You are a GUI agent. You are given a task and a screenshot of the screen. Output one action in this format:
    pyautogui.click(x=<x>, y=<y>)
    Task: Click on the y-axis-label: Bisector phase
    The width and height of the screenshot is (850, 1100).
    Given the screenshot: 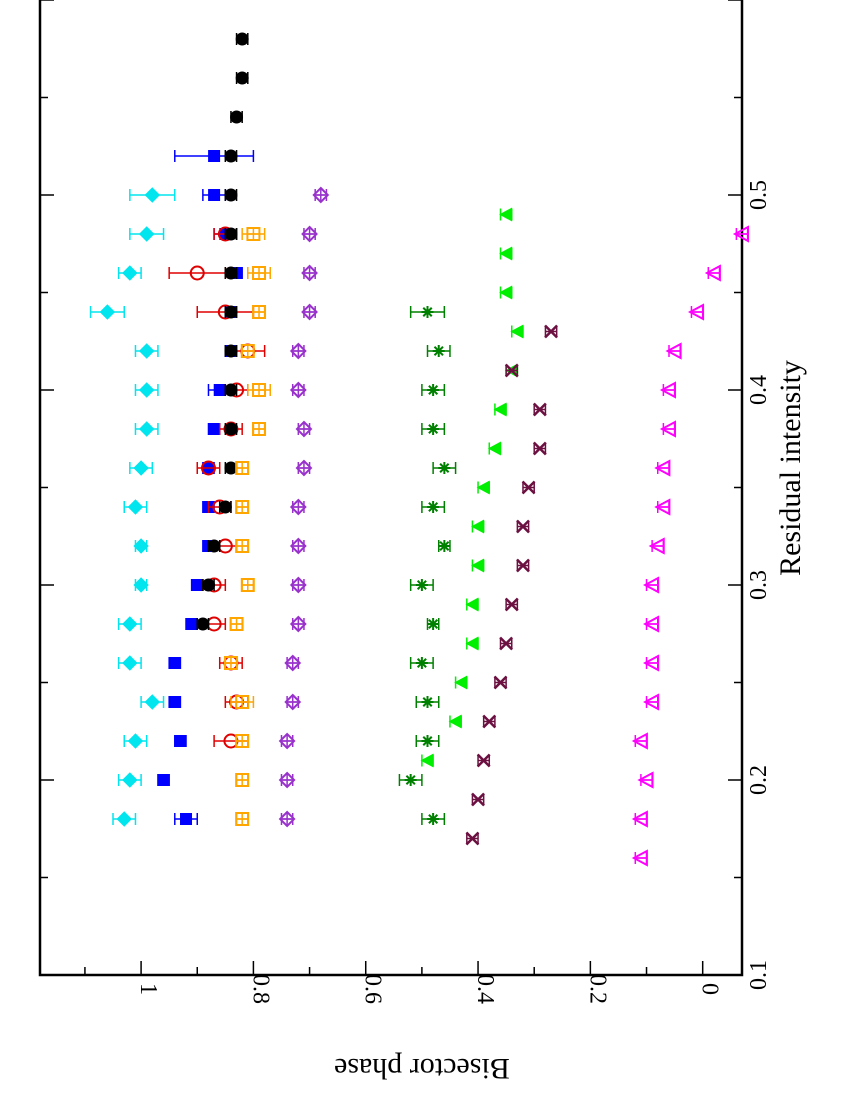 What is the action you would take?
    pyautogui.click(x=422, y=1068)
    